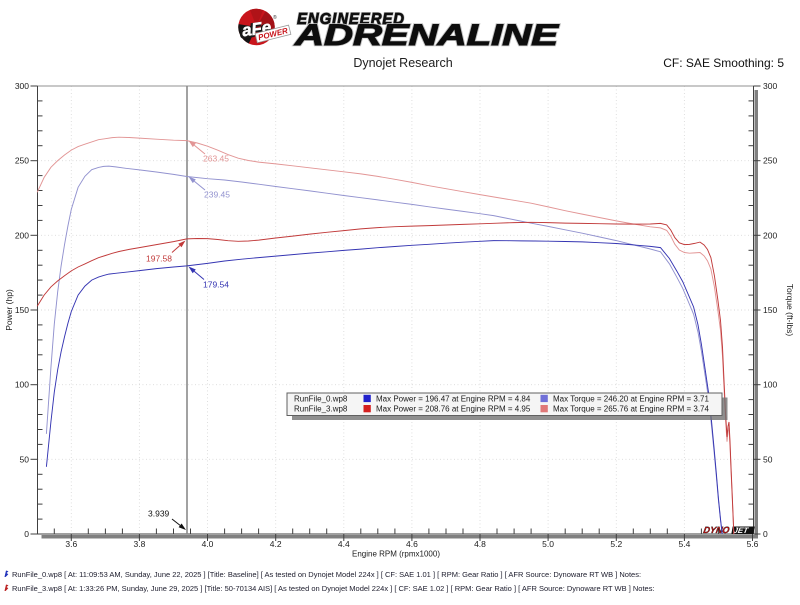 Image resolution: width=800 pixels, height=605 pixels. I want to click on svg-text:Max Power = 196.47 at Engine R: Max Power = 196.47 at Engine RPM = 4.84, so click(453, 399).